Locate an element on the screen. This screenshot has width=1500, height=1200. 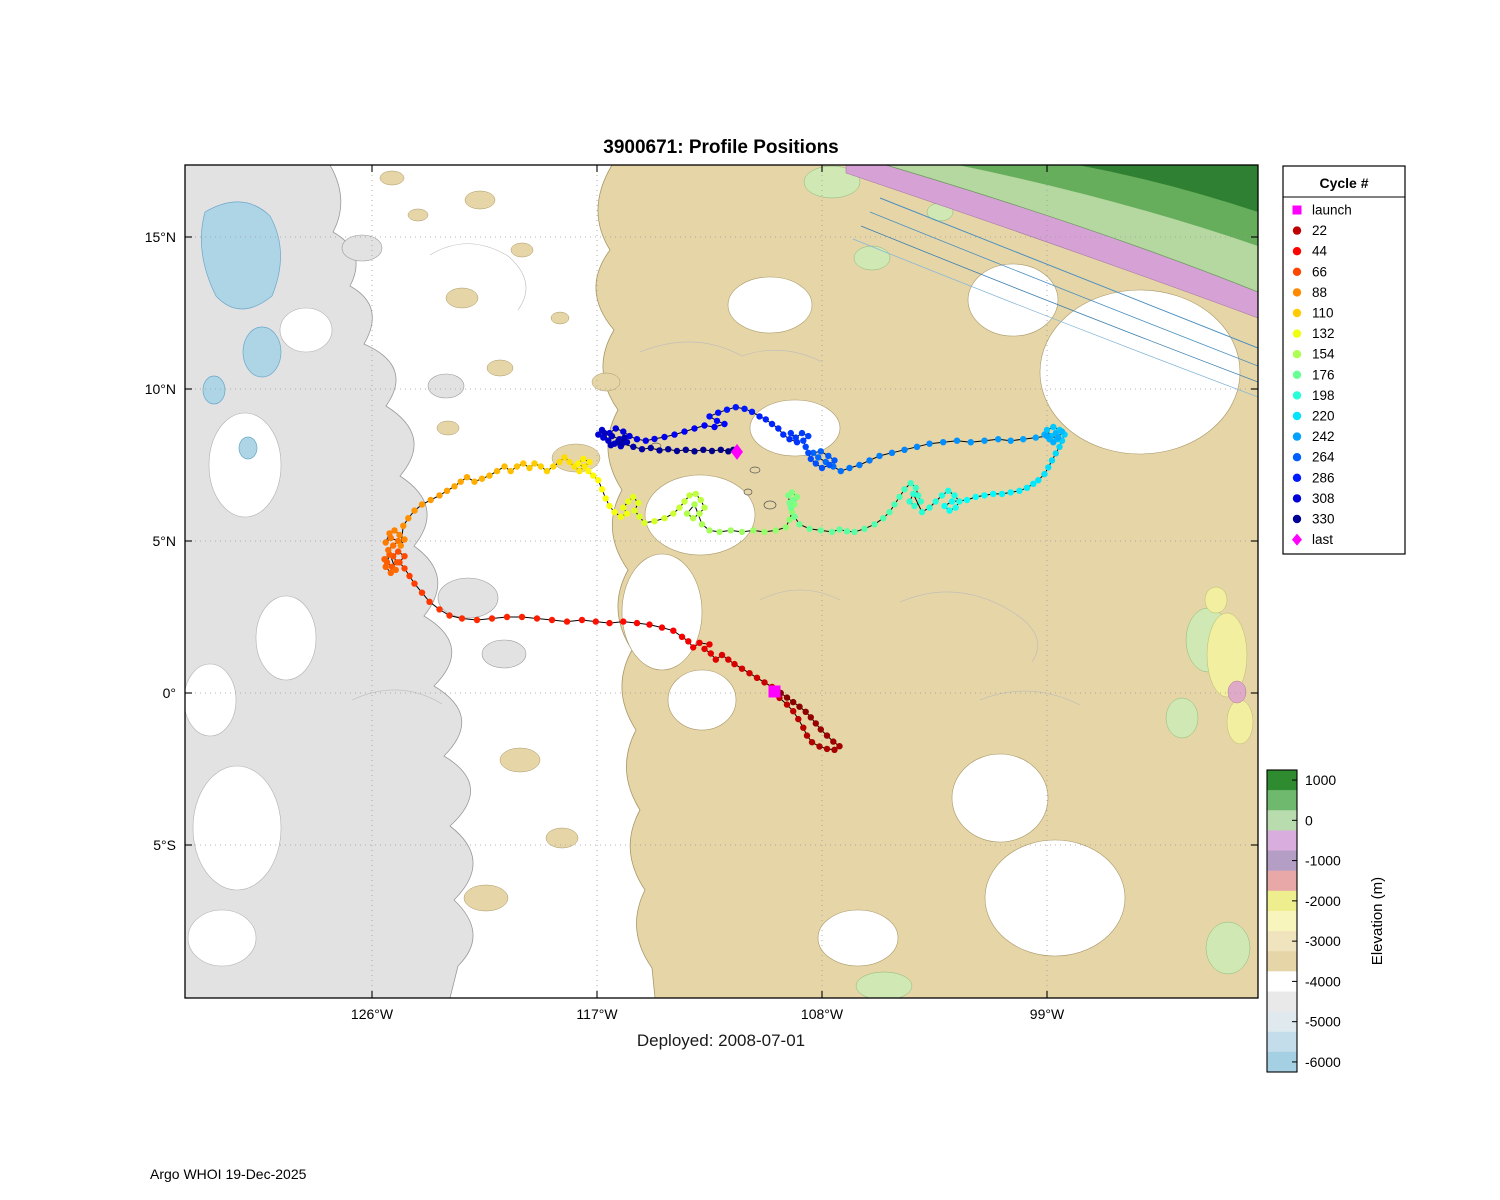
seafloor-patch is located at coordinates (1013, 300).